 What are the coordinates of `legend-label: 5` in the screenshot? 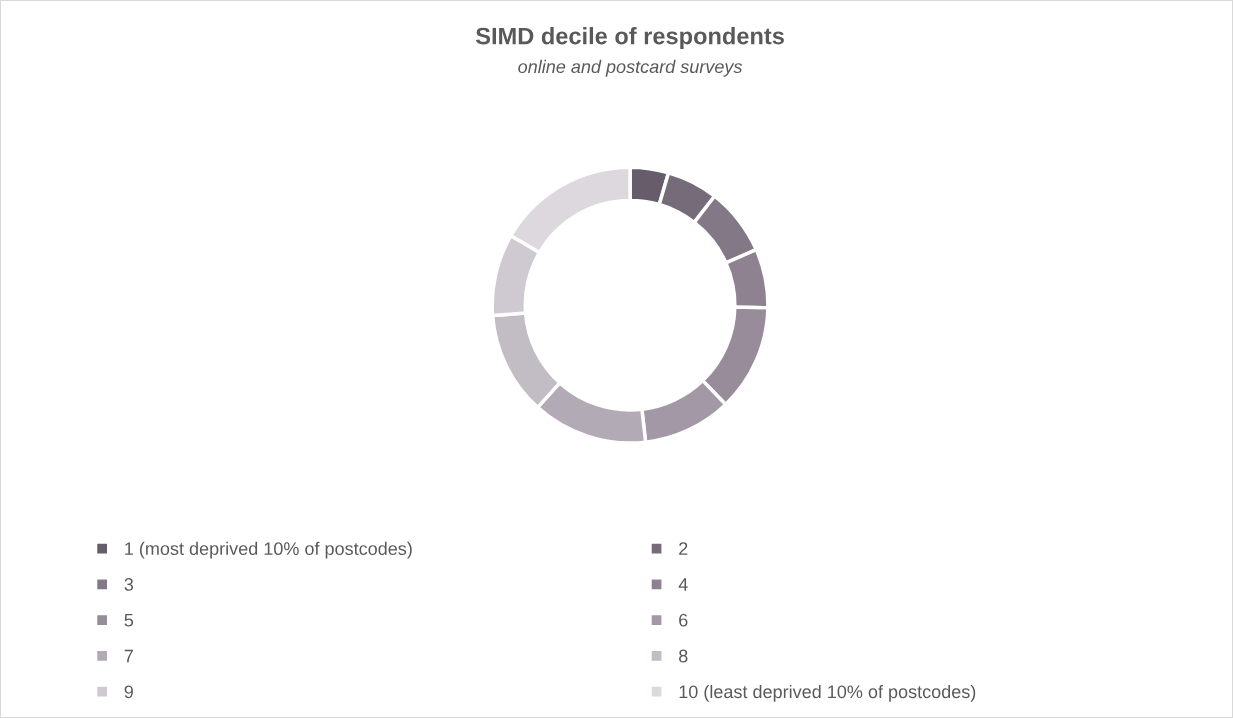 It's located at (129, 620).